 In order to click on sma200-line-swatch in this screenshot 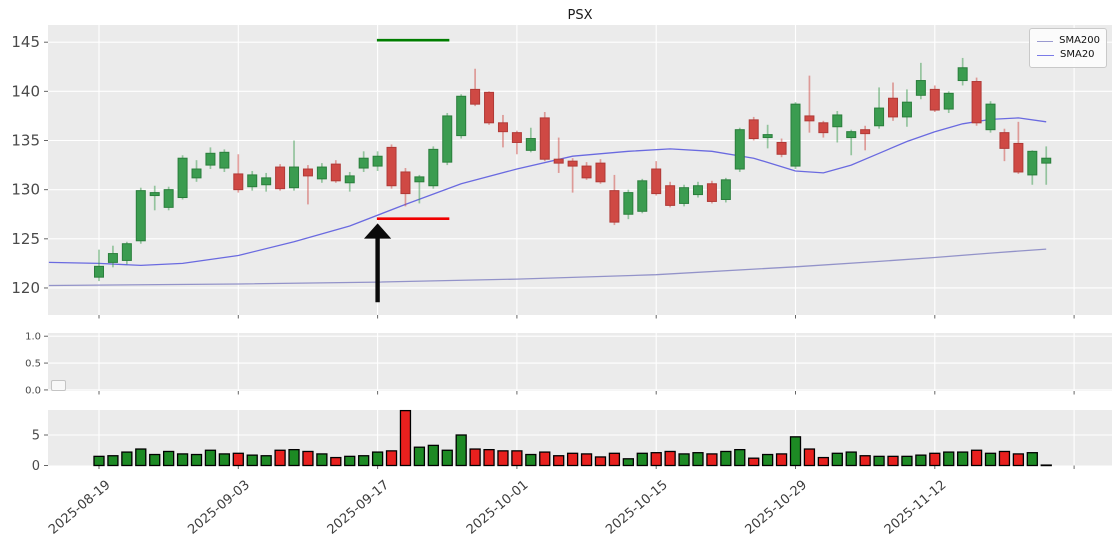, I will do `click(1045, 41)`.